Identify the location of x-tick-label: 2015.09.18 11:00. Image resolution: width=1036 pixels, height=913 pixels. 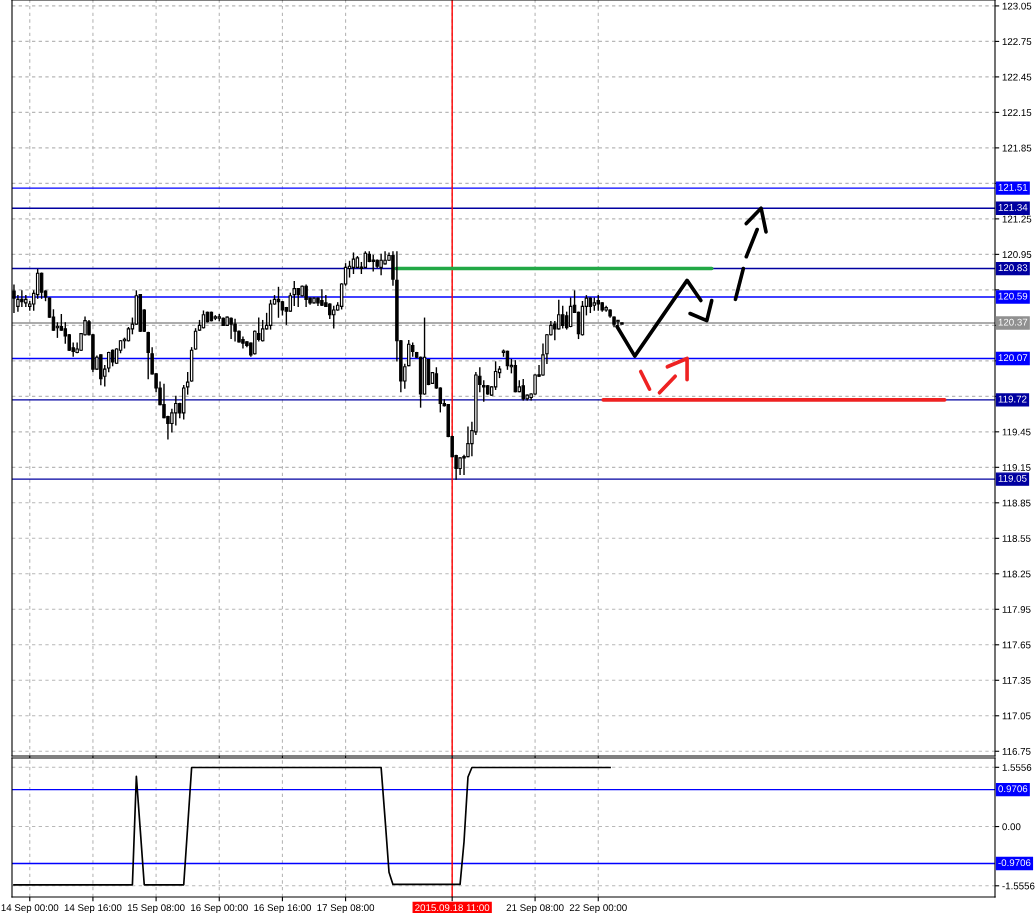
(452, 908).